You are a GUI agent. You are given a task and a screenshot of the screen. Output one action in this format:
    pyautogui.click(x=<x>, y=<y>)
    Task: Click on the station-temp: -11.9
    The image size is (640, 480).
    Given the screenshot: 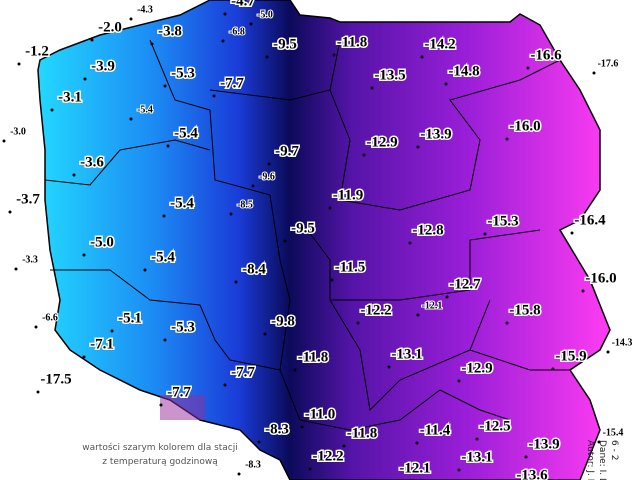 What is the action you would take?
    pyautogui.click(x=348, y=195)
    